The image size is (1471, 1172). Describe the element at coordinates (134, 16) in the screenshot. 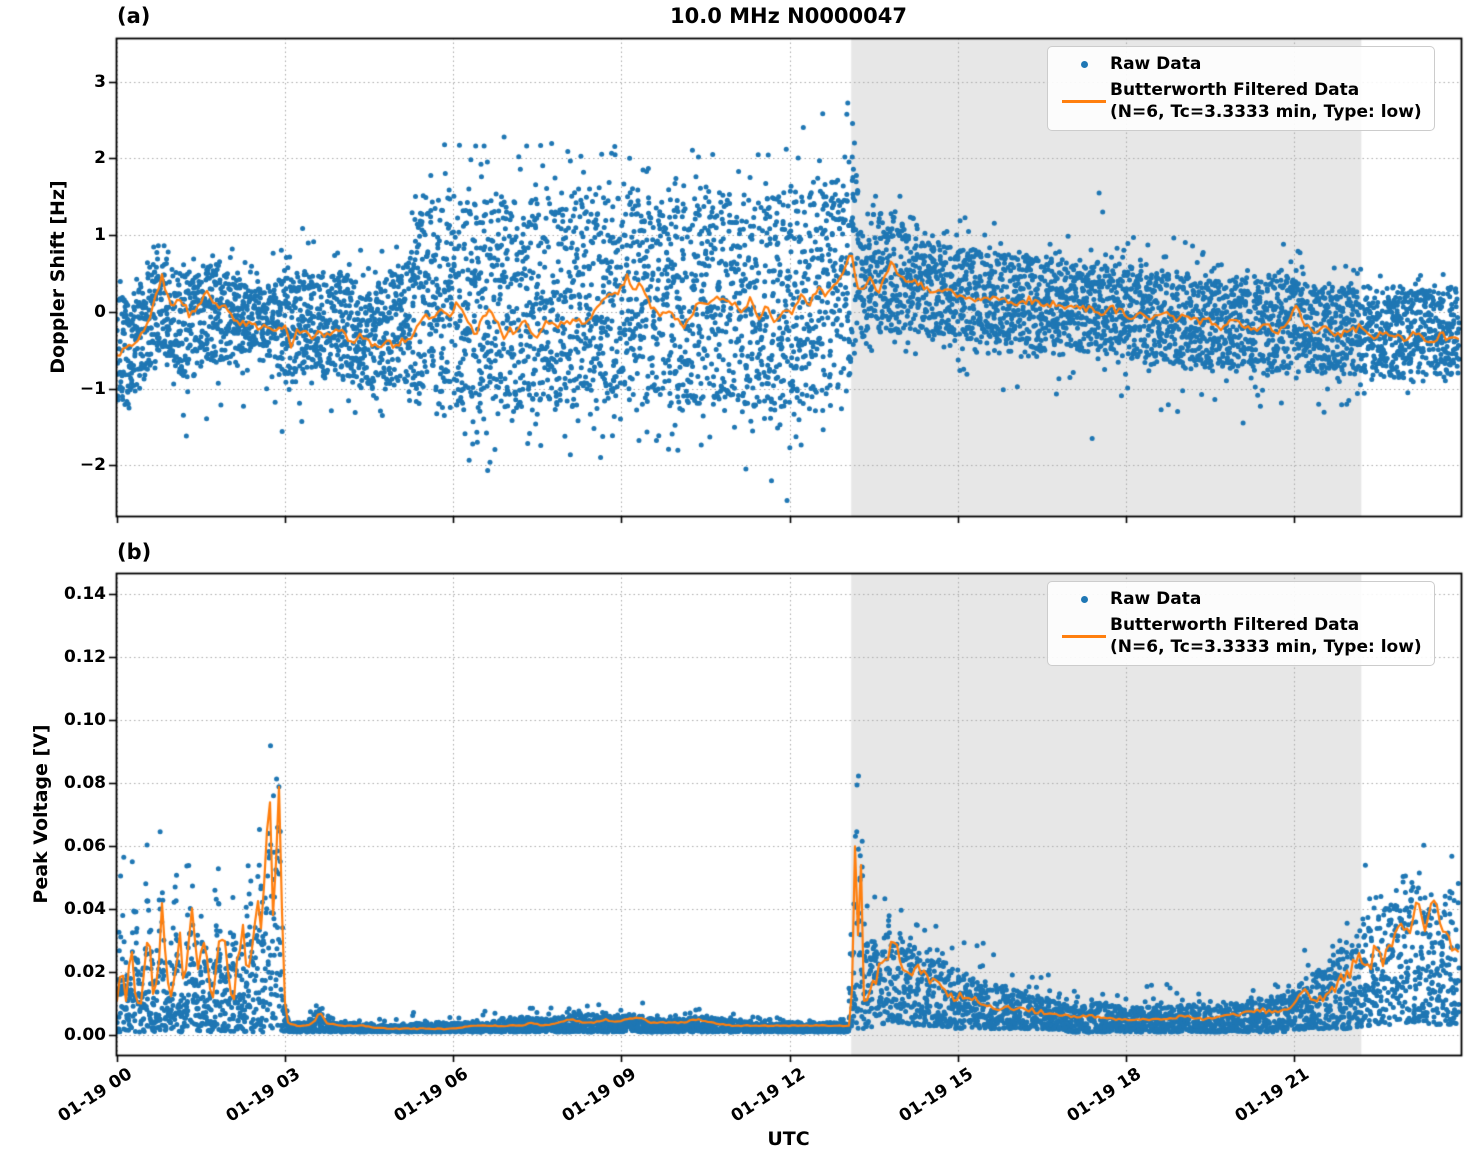

I see `panel-a-label: (a)` at that location.